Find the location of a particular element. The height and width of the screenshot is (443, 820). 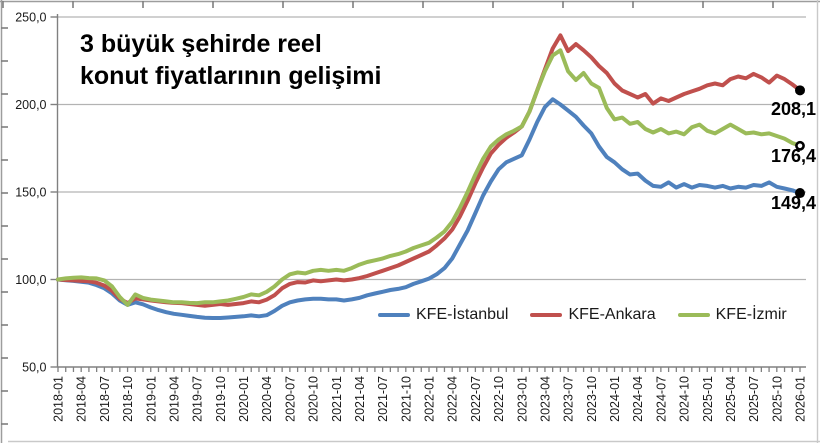

legend: KFE-İstanbul KFE-Ankara KFE-İzmir is located at coordinates (582, 315).